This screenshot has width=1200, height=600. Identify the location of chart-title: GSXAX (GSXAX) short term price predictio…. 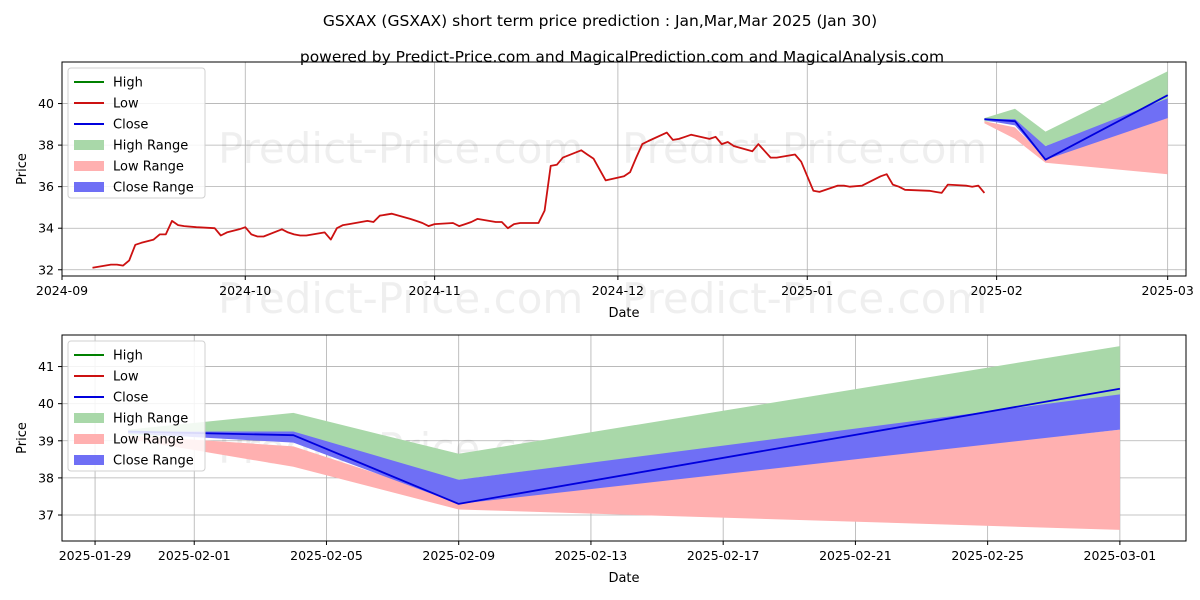
(600, 21).